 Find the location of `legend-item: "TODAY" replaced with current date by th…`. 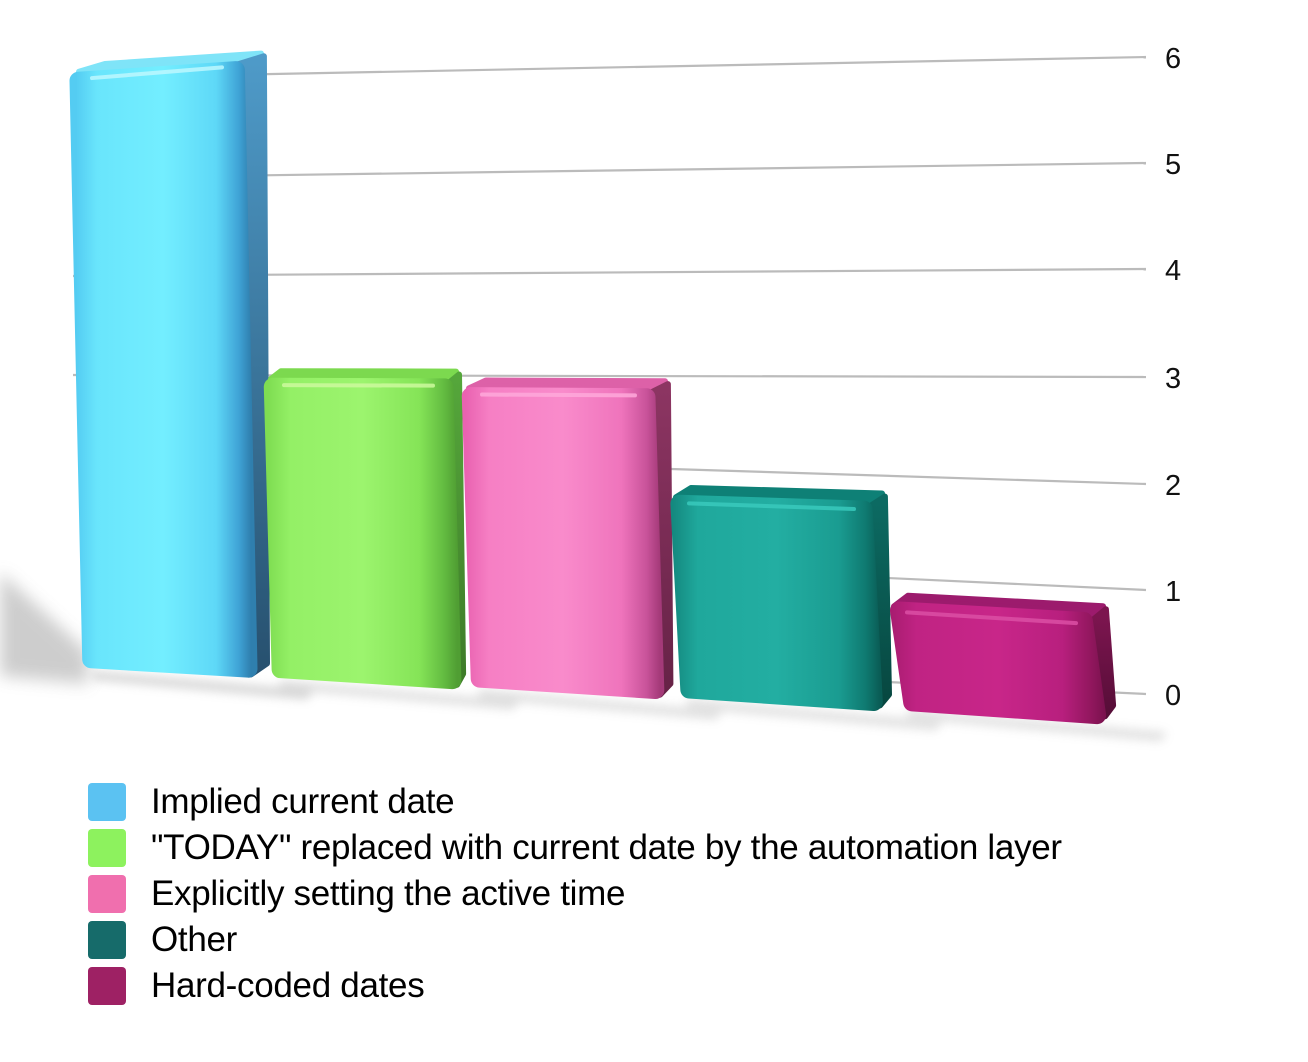

legend-item: "TODAY" replaced with current date by th… is located at coordinates (575, 848).